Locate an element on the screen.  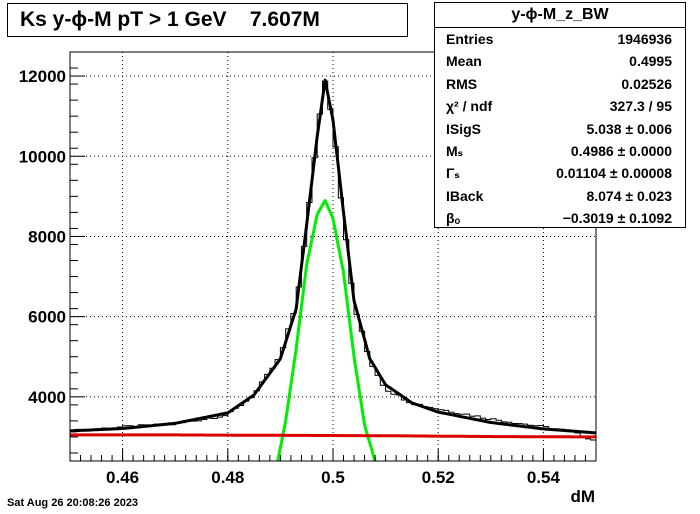
x-axis-title: dM is located at coordinates (582, 496).